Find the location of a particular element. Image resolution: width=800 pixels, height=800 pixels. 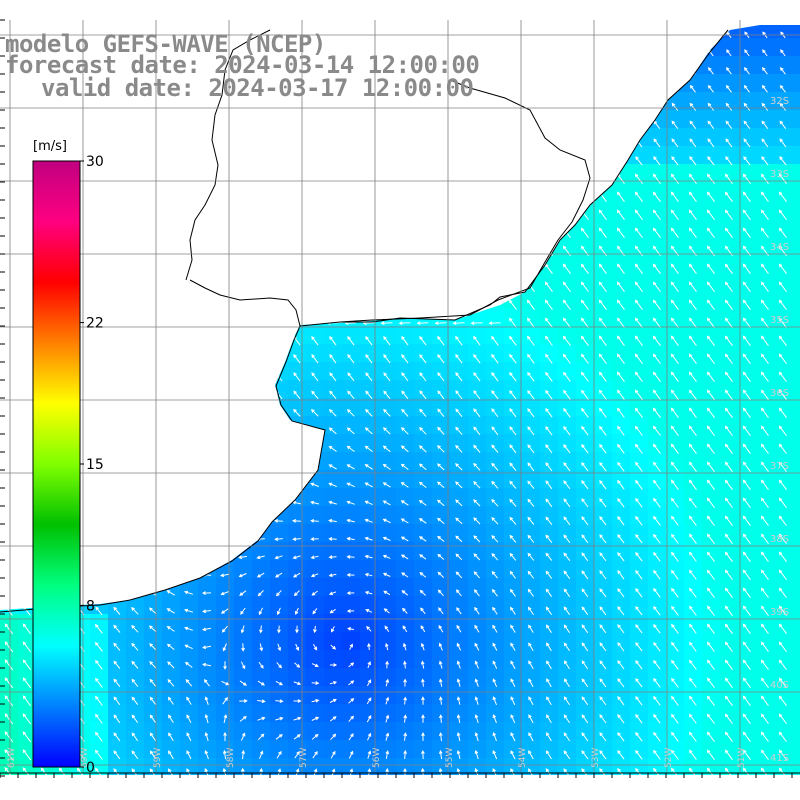

longitude-label: 55W is located at coordinates (450, 758).